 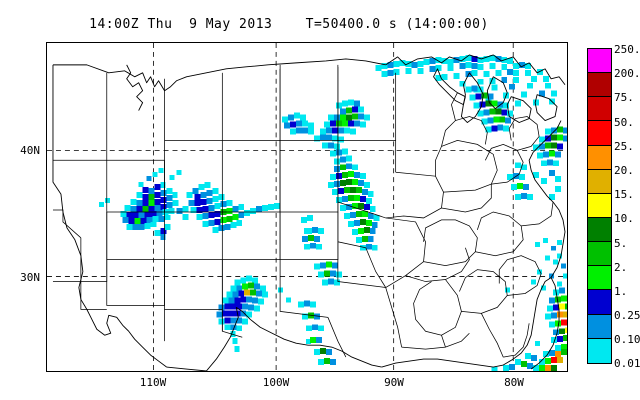 What do you see at coordinates (627, 339) in the screenshot?
I see `colorbar-tick-label: 0.10` at bounding box center [627, 339].